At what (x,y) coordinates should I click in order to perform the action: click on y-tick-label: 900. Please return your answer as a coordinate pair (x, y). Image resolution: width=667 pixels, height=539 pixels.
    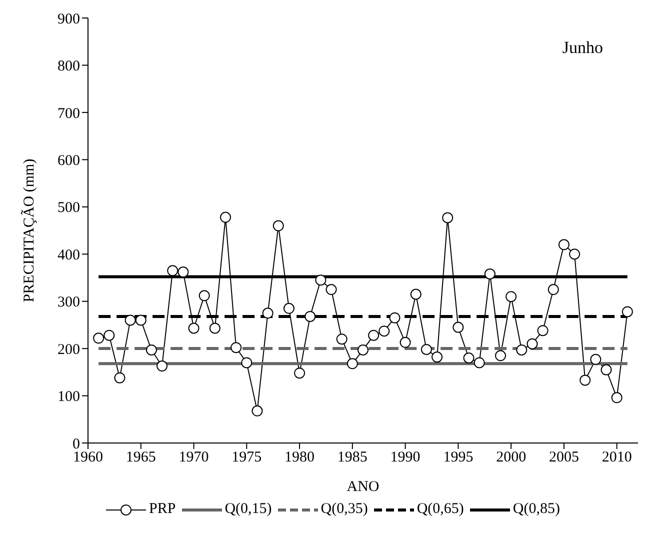
    Looking at the image, I should click on (69, 19).